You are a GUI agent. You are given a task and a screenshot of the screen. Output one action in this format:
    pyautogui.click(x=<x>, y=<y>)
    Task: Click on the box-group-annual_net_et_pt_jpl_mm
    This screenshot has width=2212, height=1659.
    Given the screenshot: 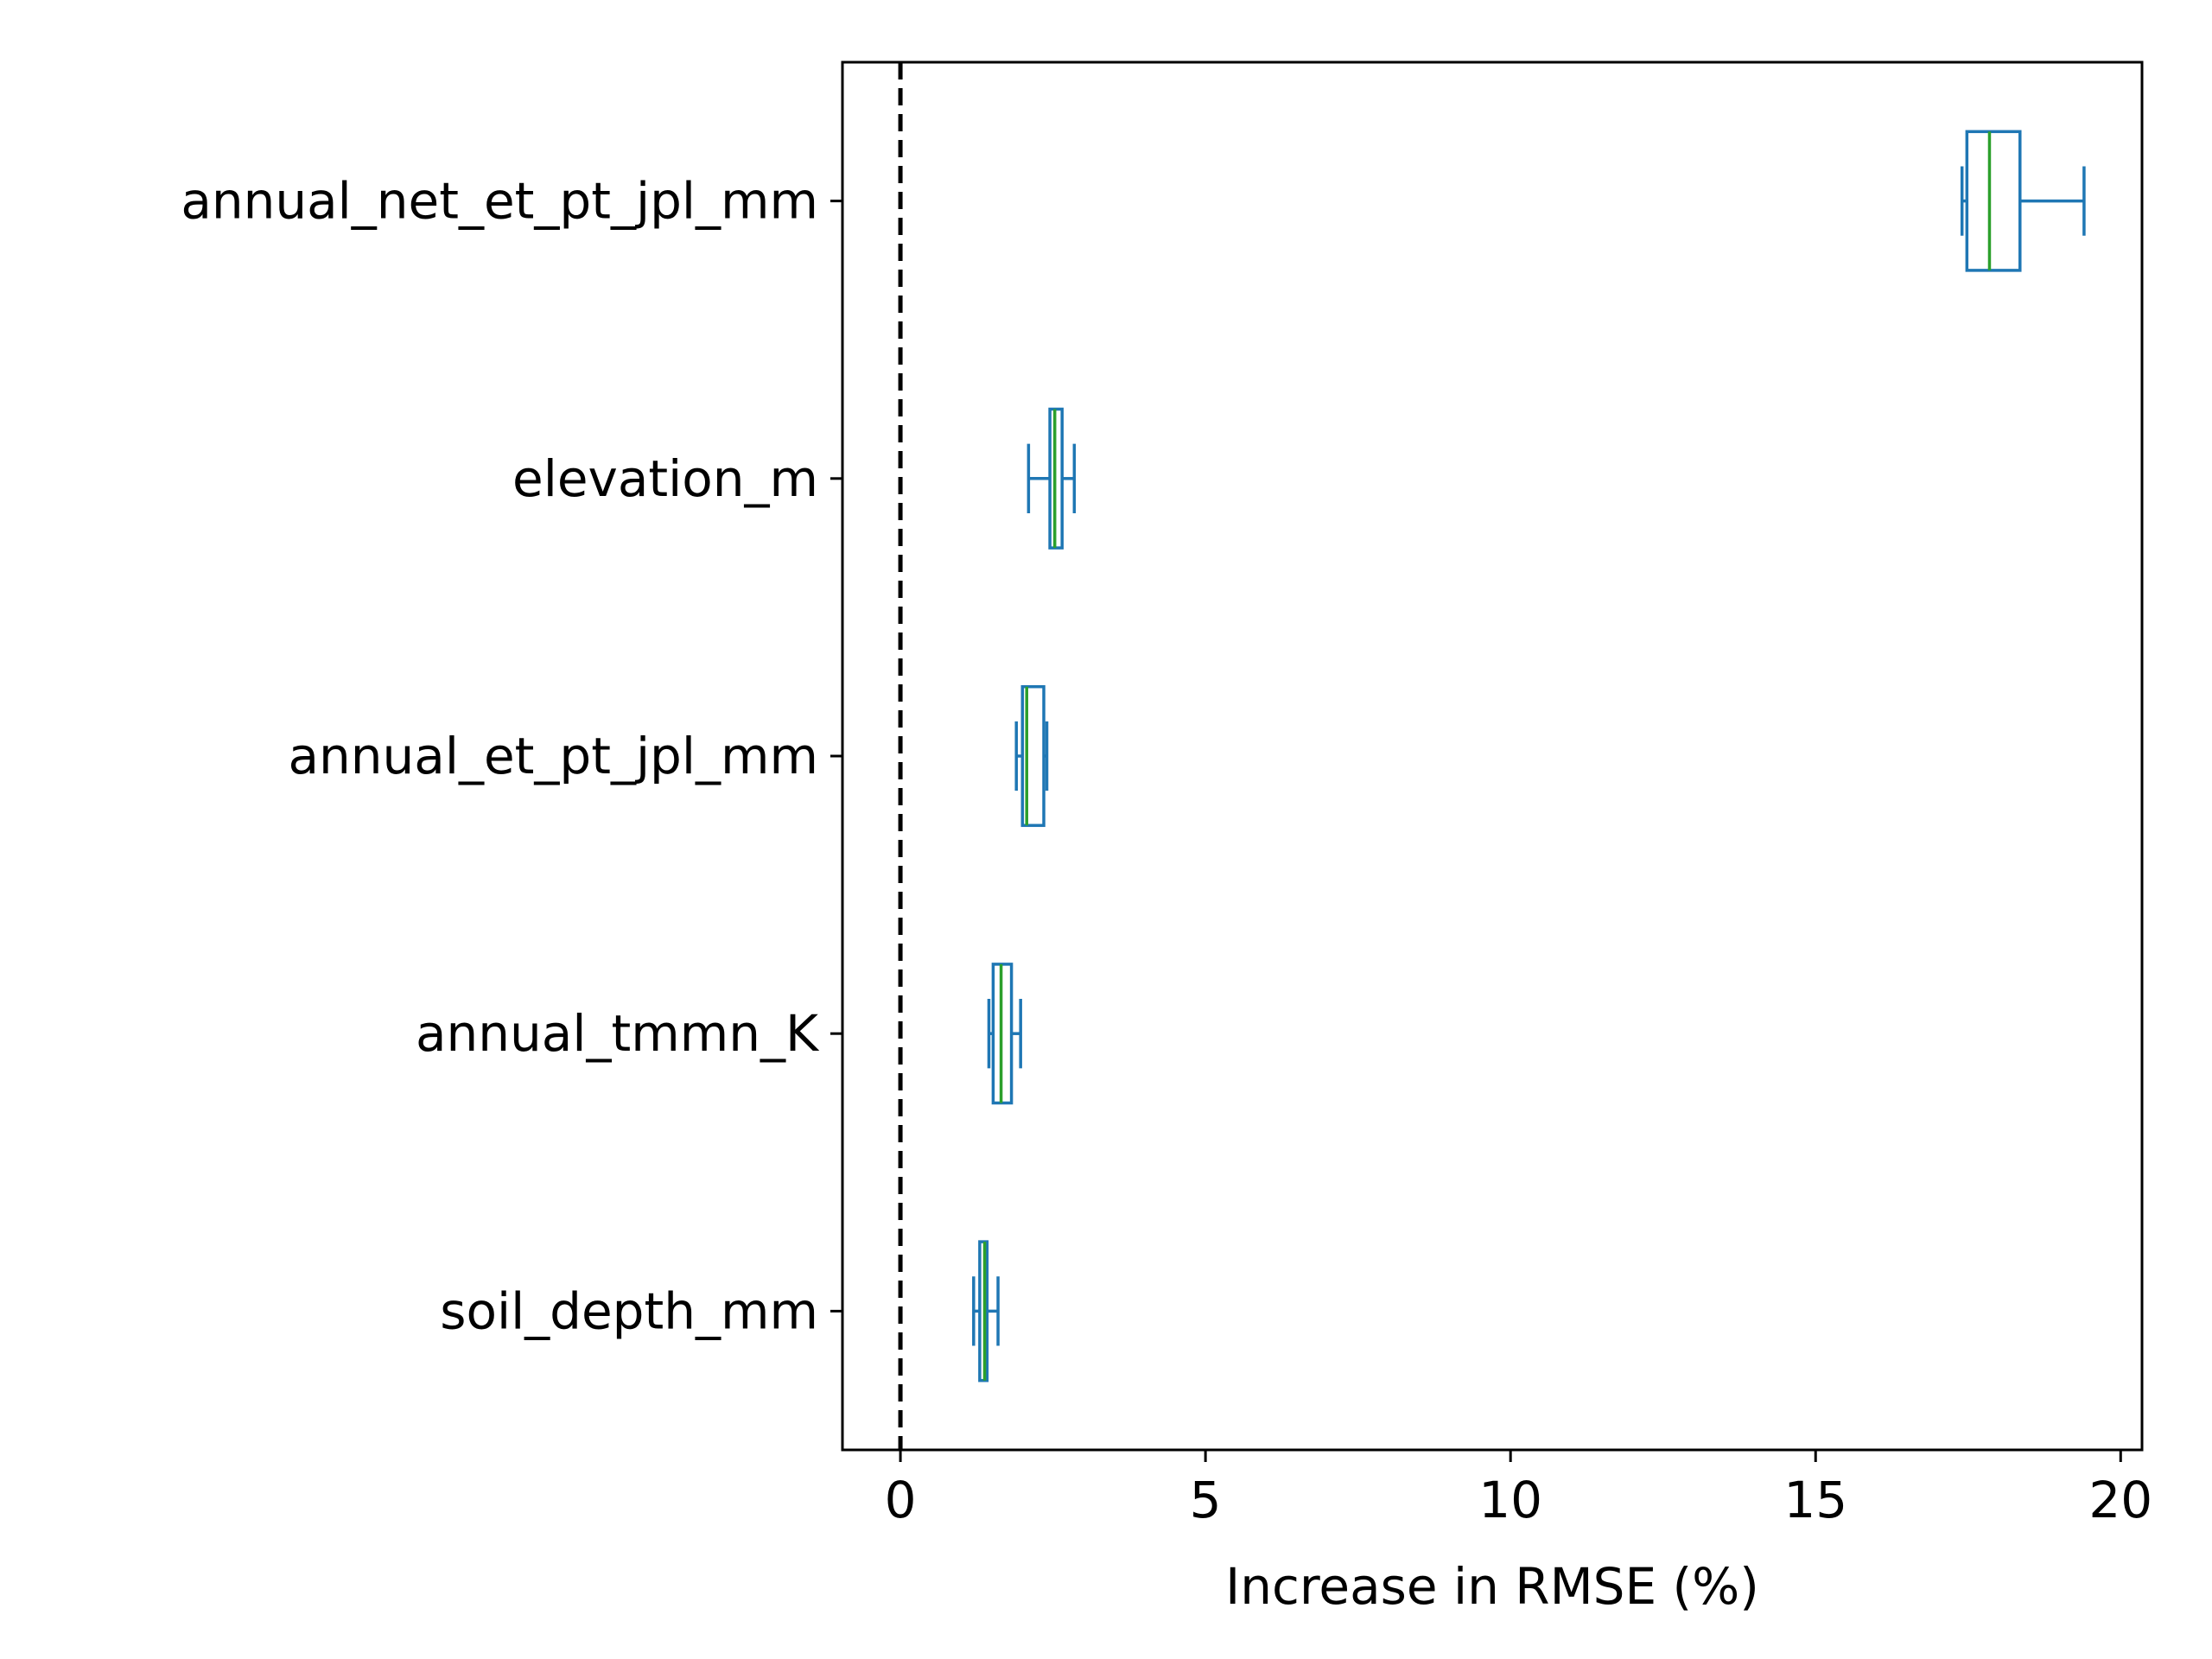 What is the action you would take?
    pyautogui.click(x=2023, y=201)
    